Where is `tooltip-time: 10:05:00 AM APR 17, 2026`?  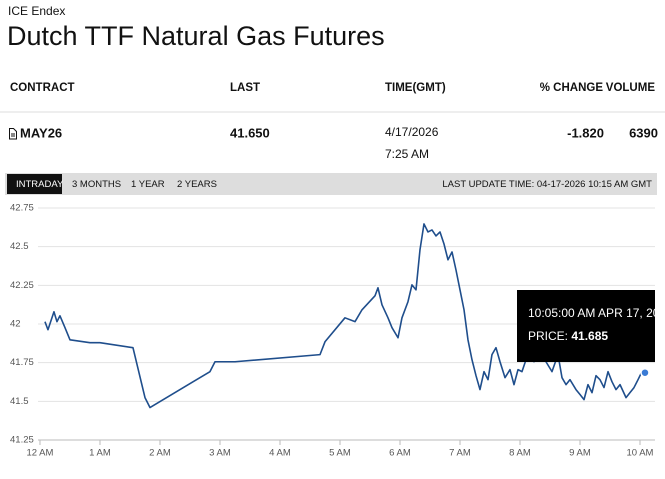 tooltip-time: 10:05:00 AM APR 17, 2026 is located at coordinates (596, 313).